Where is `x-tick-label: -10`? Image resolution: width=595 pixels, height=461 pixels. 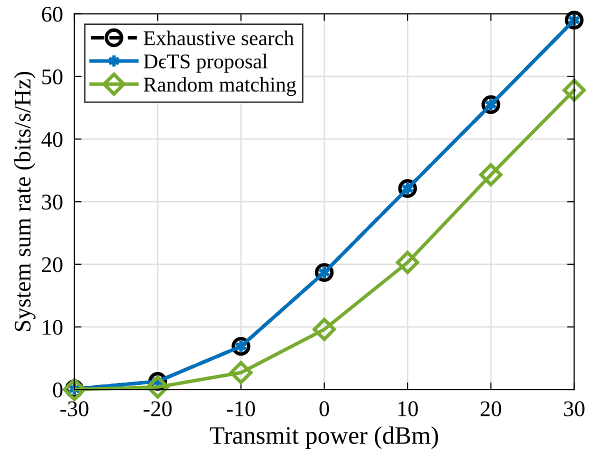
x-tick-label: -10 is located at coordinates (240, 408).